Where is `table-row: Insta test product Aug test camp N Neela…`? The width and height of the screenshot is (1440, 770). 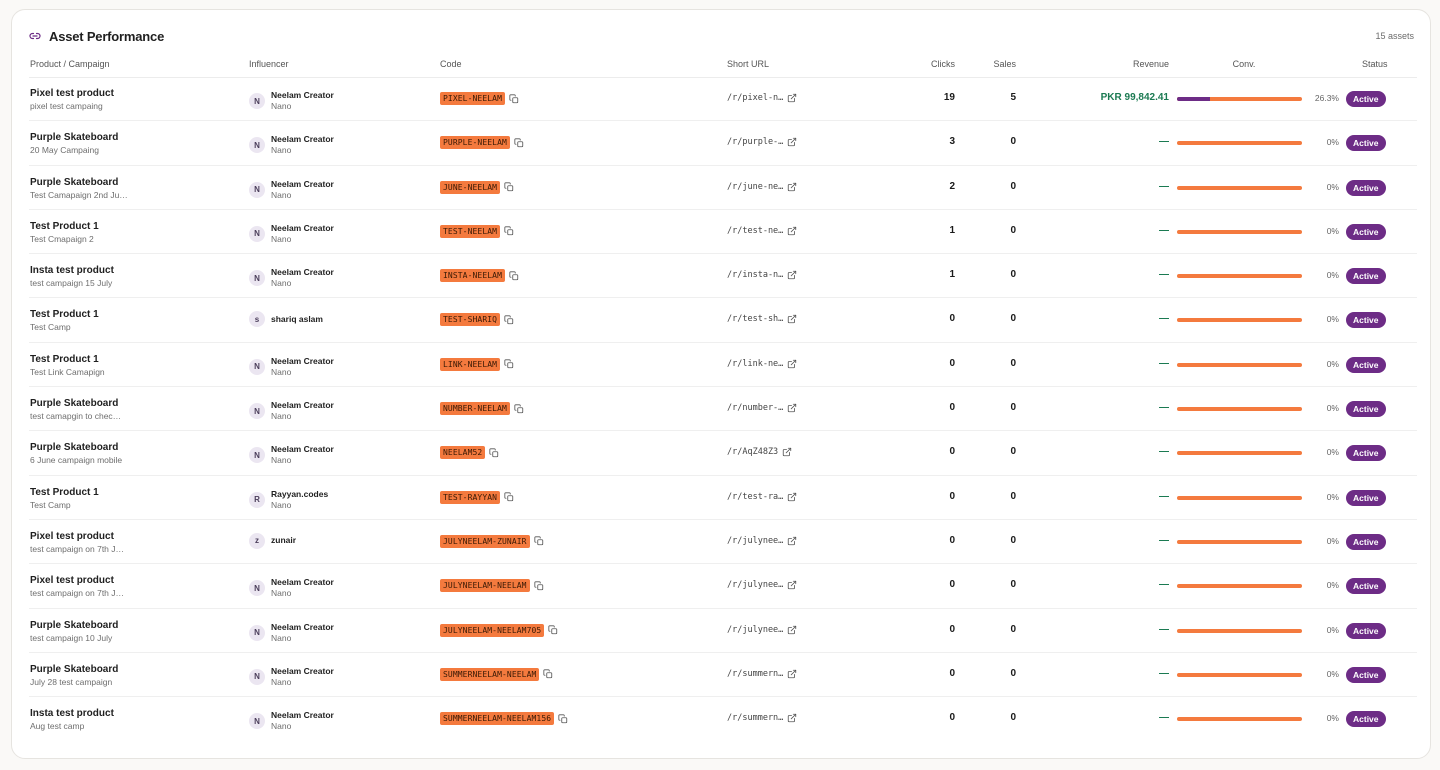 table-row: Insta test product Aug test camp N Neela… is located at coordinates (723, 719).